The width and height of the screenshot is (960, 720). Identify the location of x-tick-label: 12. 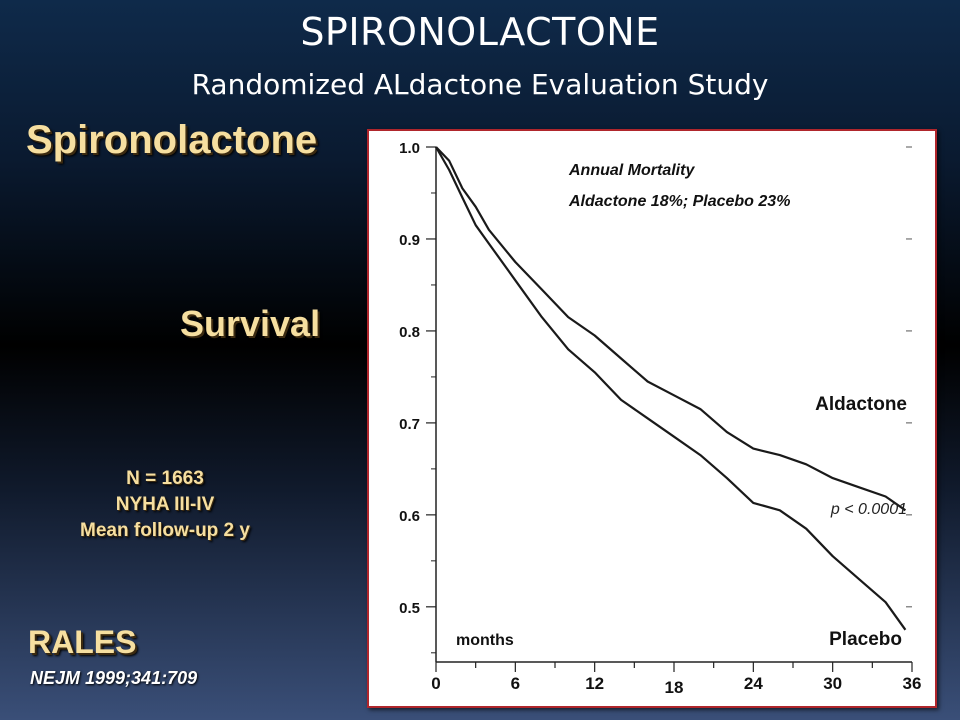
(594, 683).